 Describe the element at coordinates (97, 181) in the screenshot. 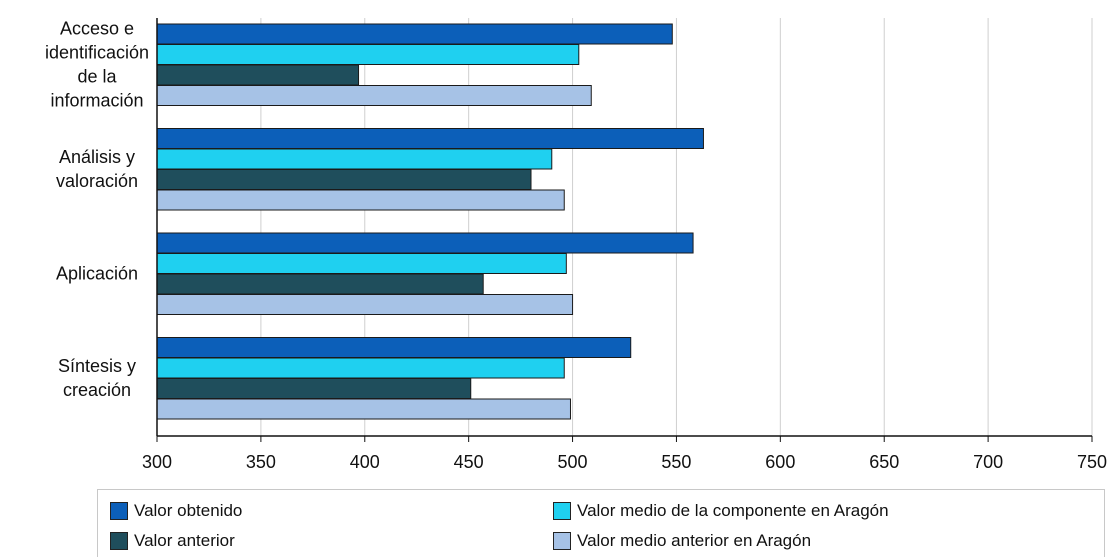

I see `category-label: valoración` at that location.